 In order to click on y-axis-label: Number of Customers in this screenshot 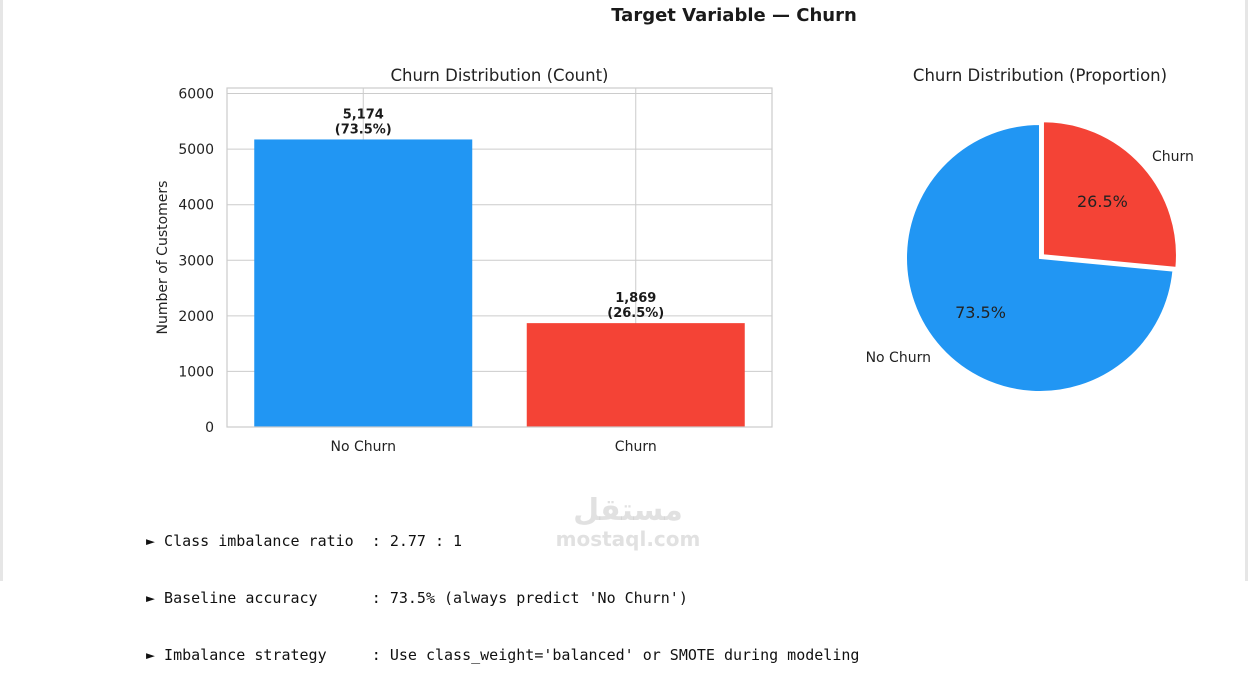, I will do `click(163, 258)`.